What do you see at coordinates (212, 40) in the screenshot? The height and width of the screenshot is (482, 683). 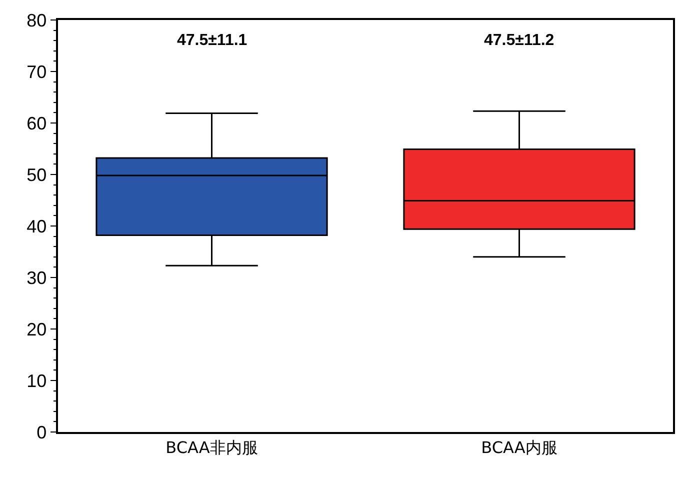 I see `annotation: 47.5±11.1` at bounding box center [212, 40].